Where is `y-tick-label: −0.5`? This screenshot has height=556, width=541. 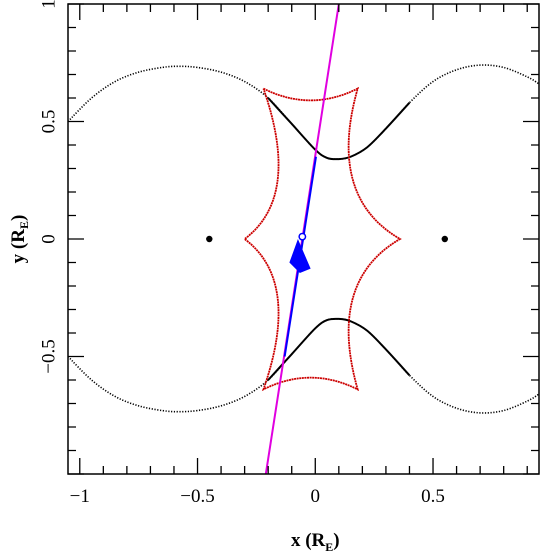
y-tick-label: −0.5 is located at coordinates (48, 356).